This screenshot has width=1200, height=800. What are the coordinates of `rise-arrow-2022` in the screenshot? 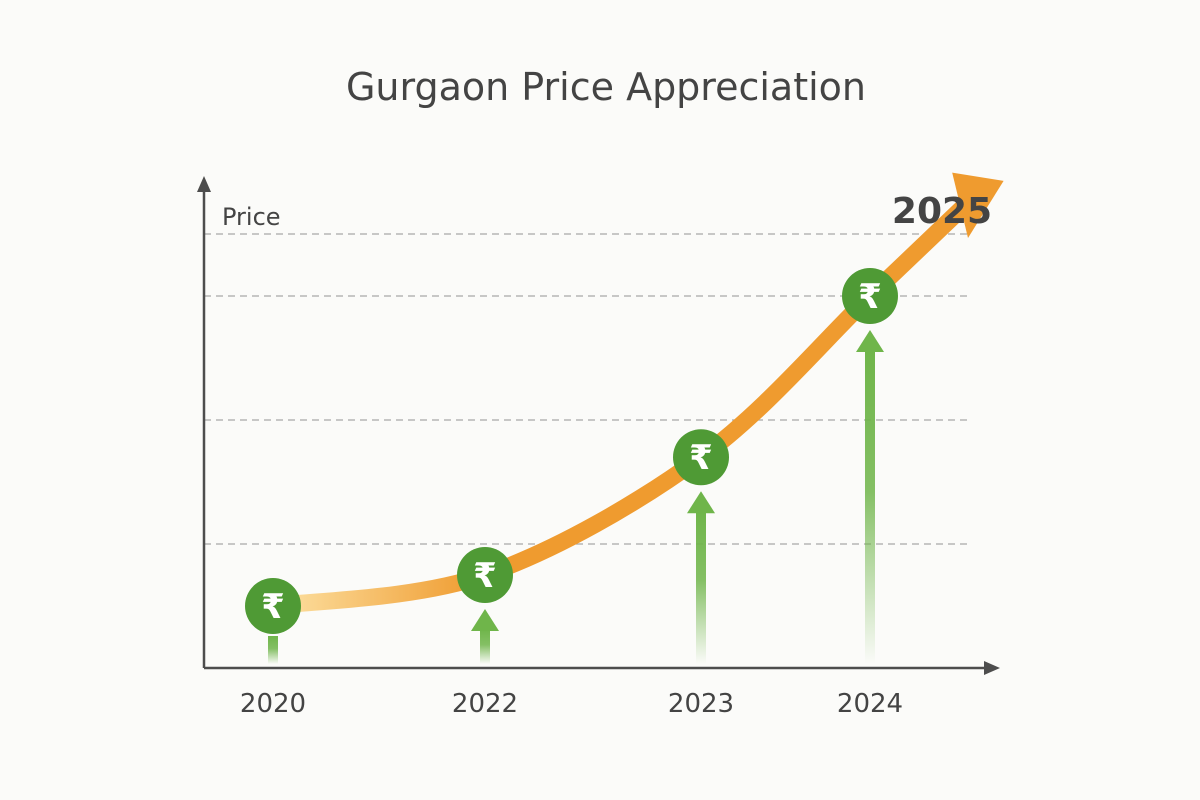 It's located at (485, 636).